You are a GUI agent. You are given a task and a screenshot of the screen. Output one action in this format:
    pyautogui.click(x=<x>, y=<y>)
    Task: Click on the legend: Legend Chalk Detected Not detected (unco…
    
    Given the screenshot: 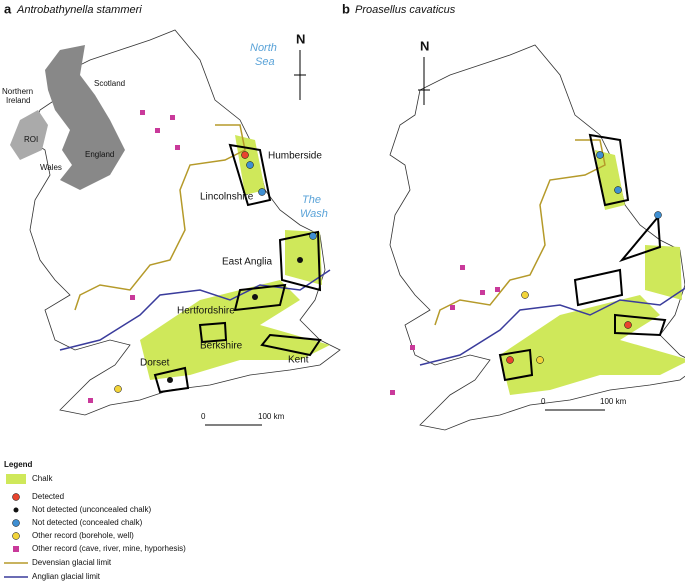 What is the action you would take?
    pyautogui.click(x=95, y=520)
    